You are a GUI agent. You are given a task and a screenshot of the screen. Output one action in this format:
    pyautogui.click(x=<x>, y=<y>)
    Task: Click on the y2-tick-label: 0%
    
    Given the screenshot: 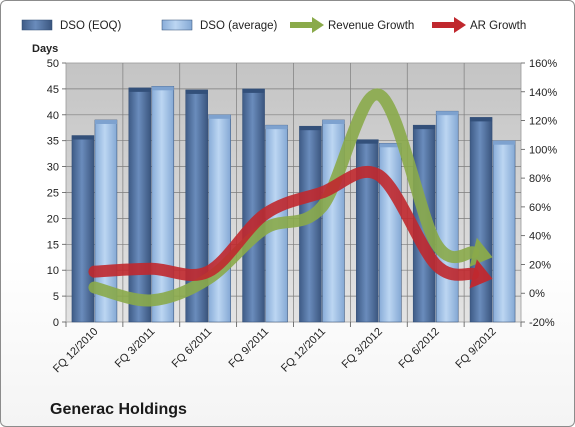 What is the action you would take?
    pyautogui.click(x=537, y=294)
    